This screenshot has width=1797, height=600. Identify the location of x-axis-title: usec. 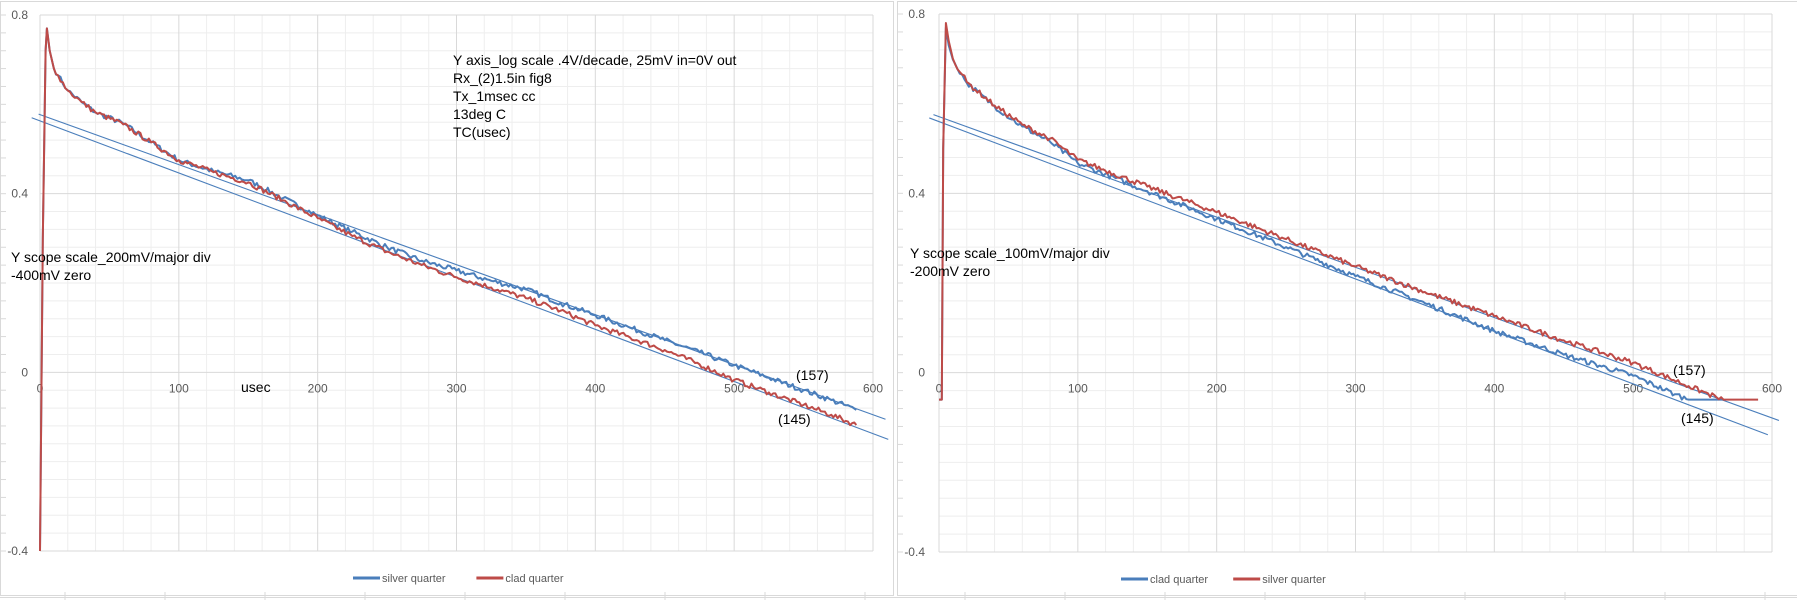
(256, 387).